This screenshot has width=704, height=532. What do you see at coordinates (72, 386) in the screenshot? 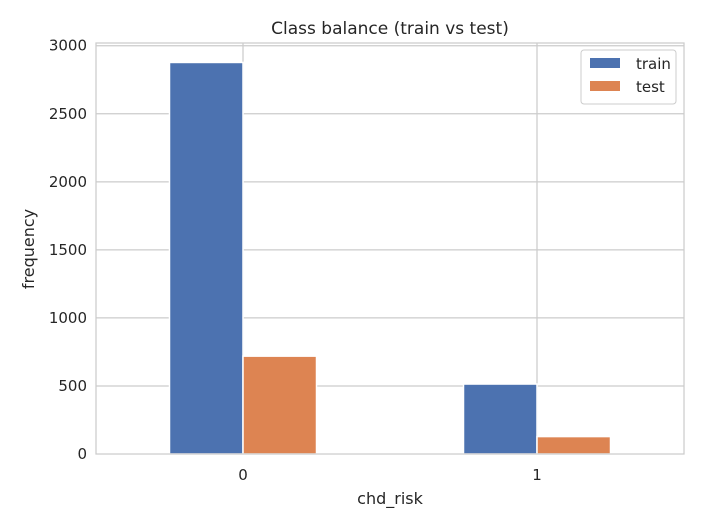
I see `y-tick-label: 500` at bounding box center [72, 386].